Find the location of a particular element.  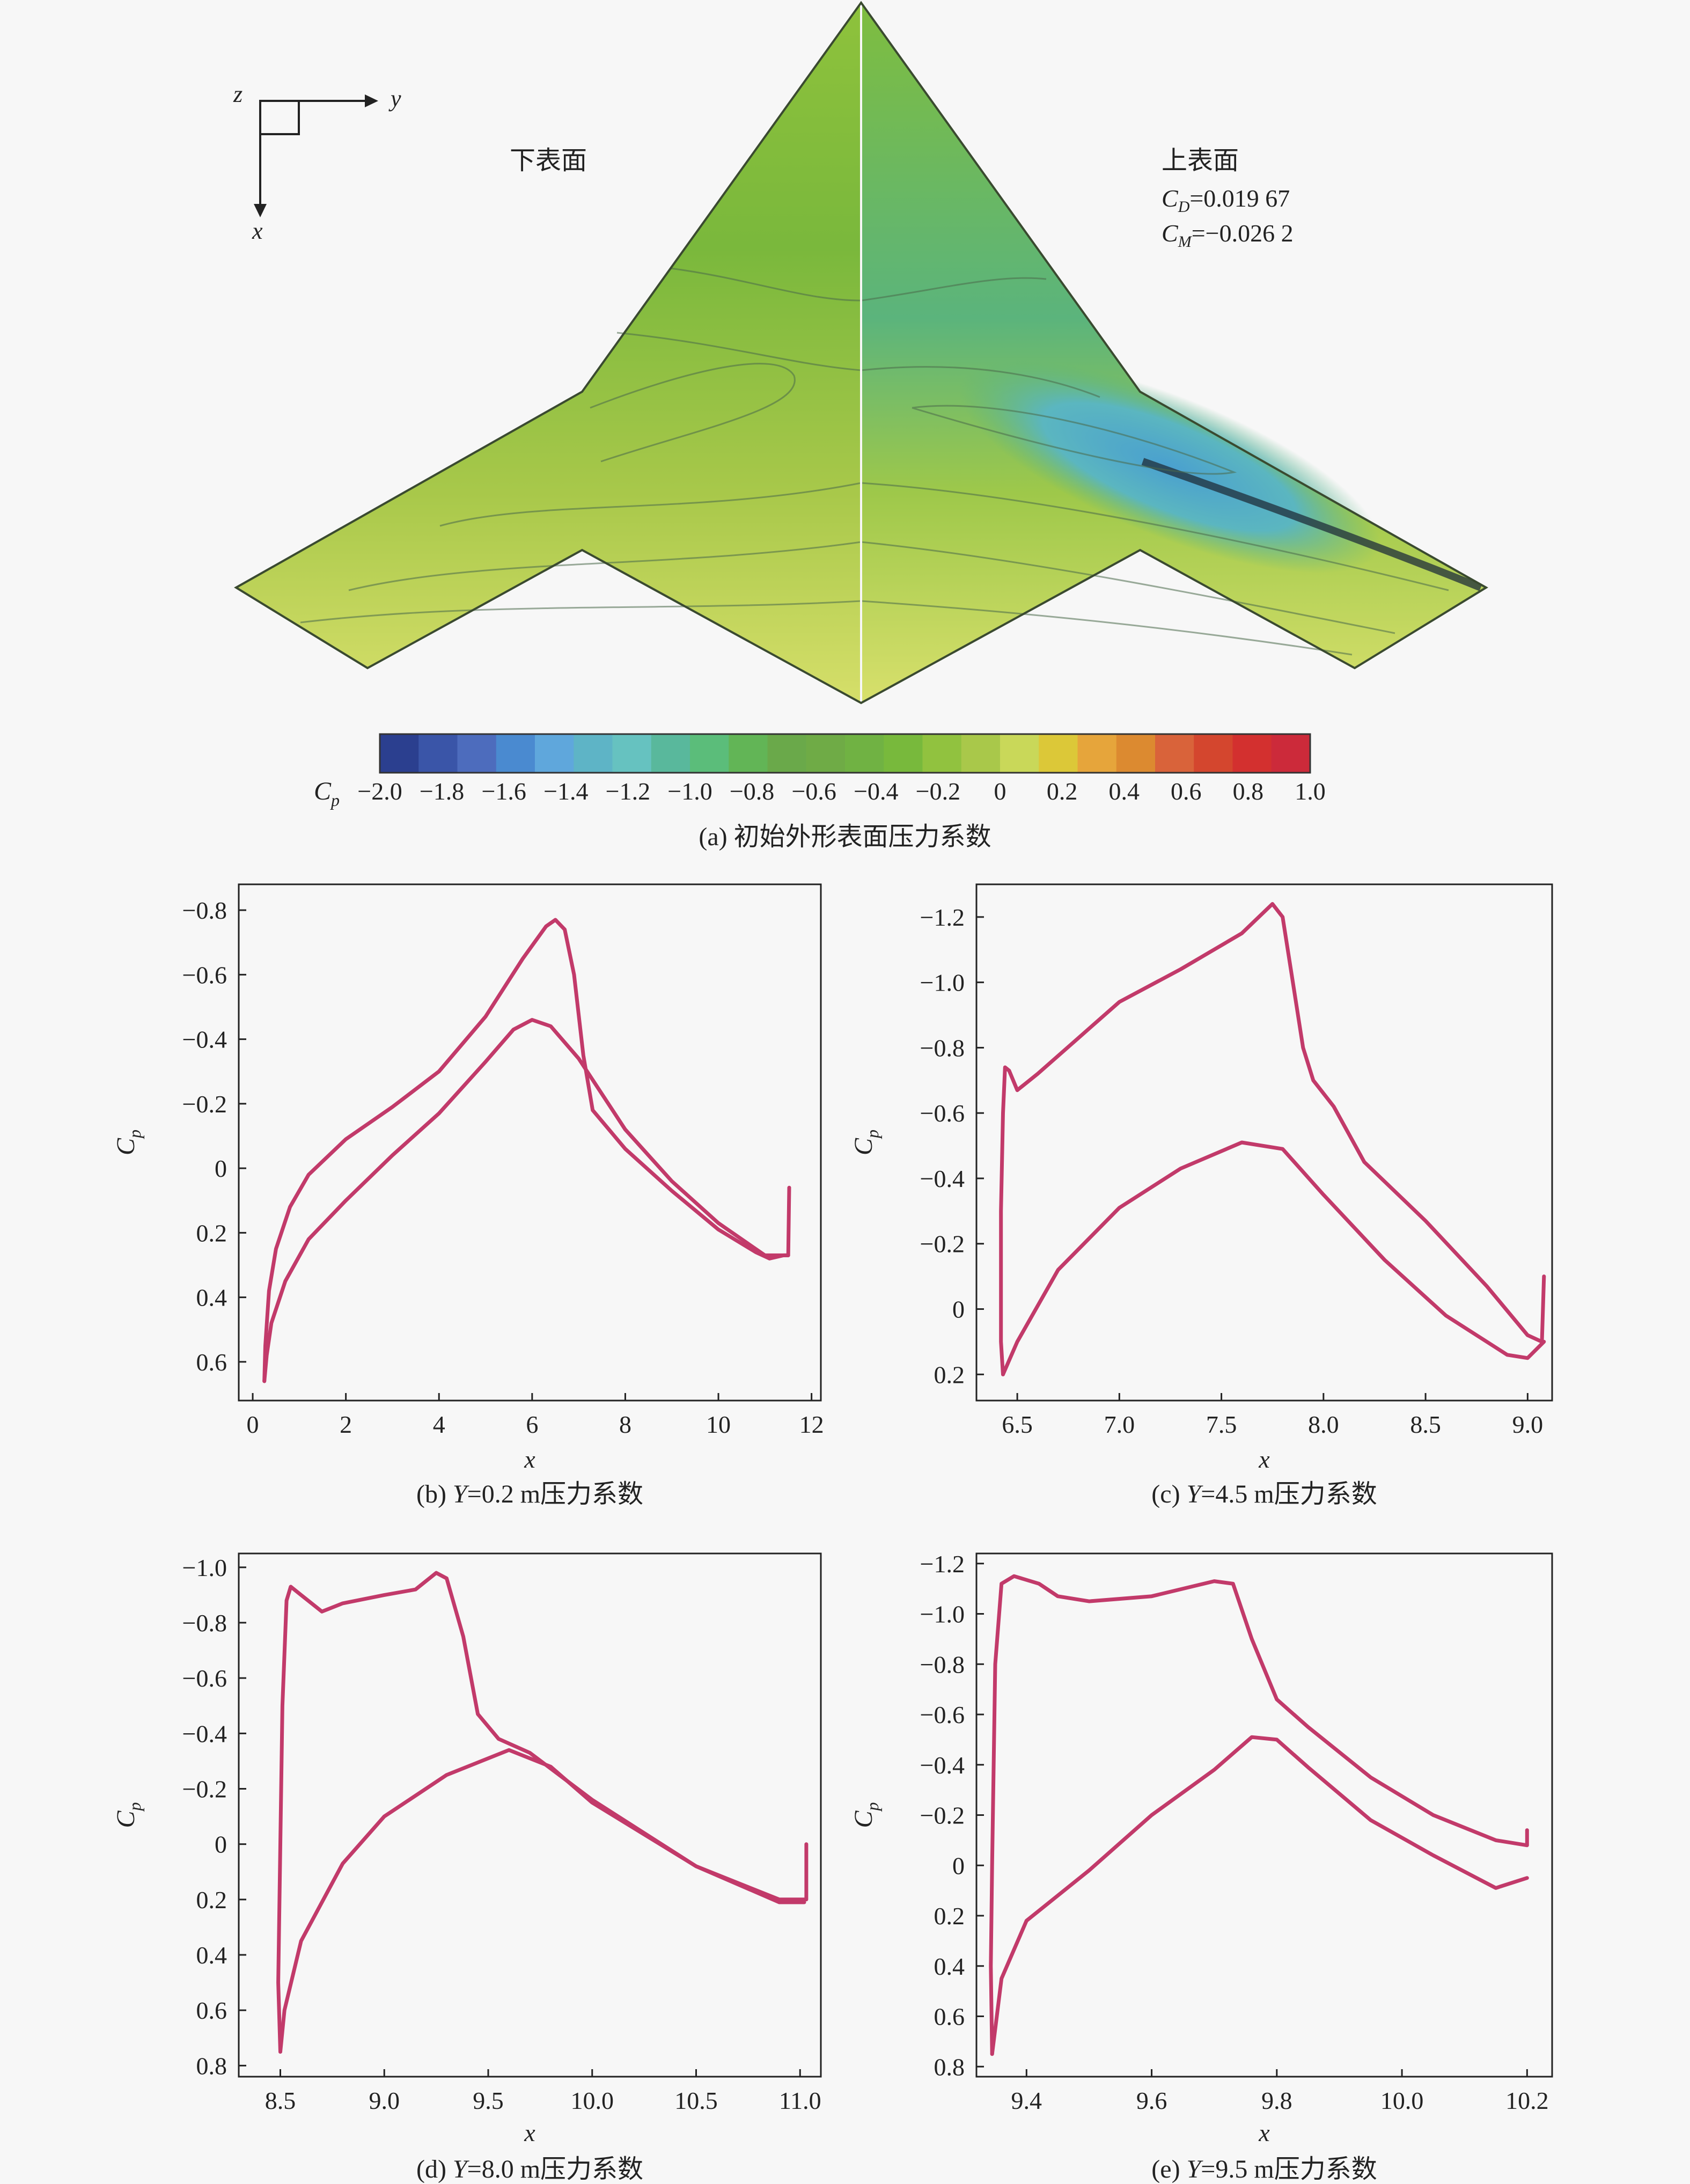

x-tick-label: 7.5 is located at coordinates (1221, 1424).